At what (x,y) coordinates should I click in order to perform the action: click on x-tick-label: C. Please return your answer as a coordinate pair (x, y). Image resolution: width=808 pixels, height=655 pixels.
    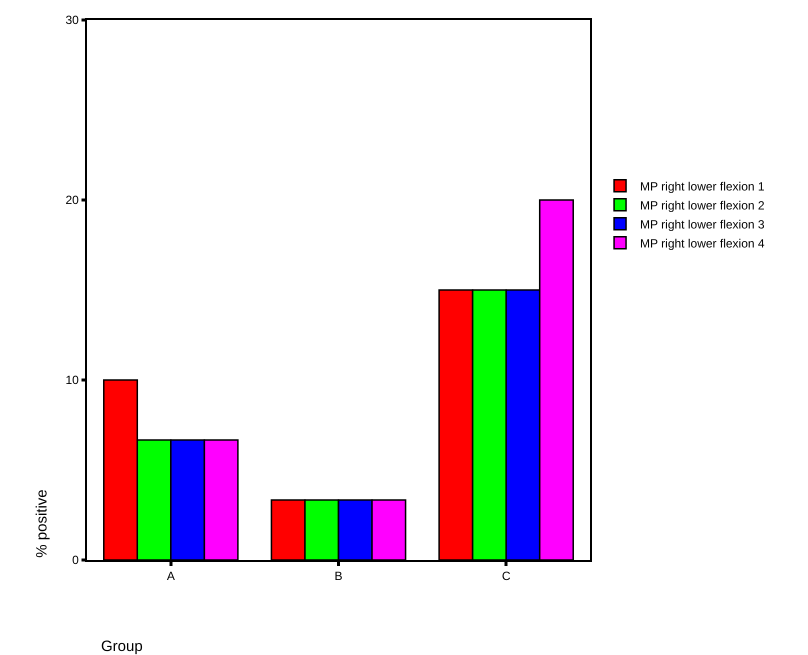
    Looking at the image, I should click on (506, 576).